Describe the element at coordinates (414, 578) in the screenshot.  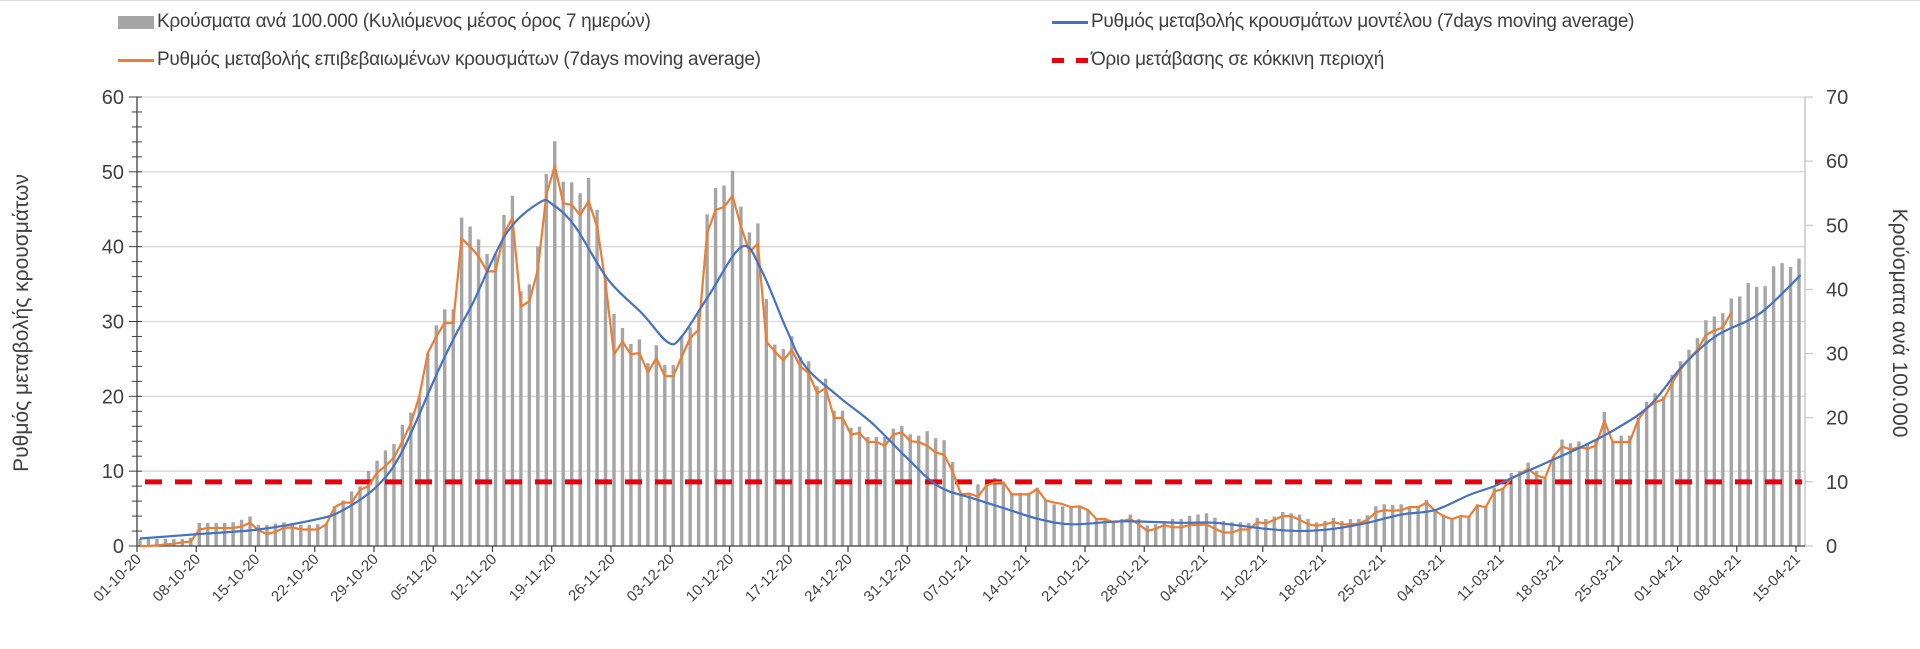
I see `x-tick-label: 05-11-20` at that location.